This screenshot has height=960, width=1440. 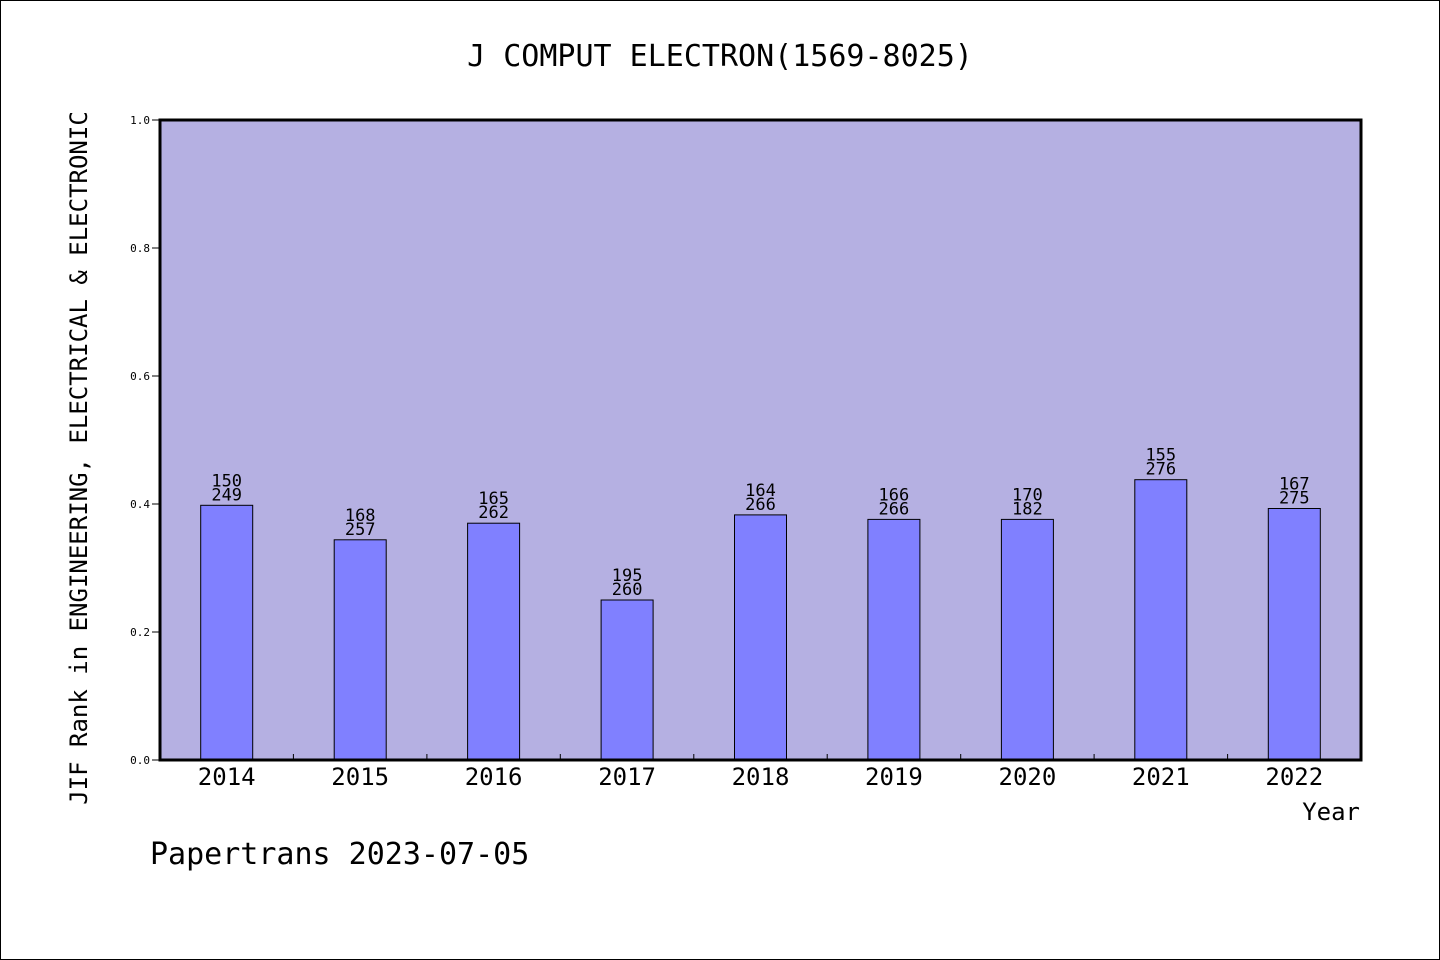 I want to click on bar-label-2016-rank: 165, so click(x=493, y=499).